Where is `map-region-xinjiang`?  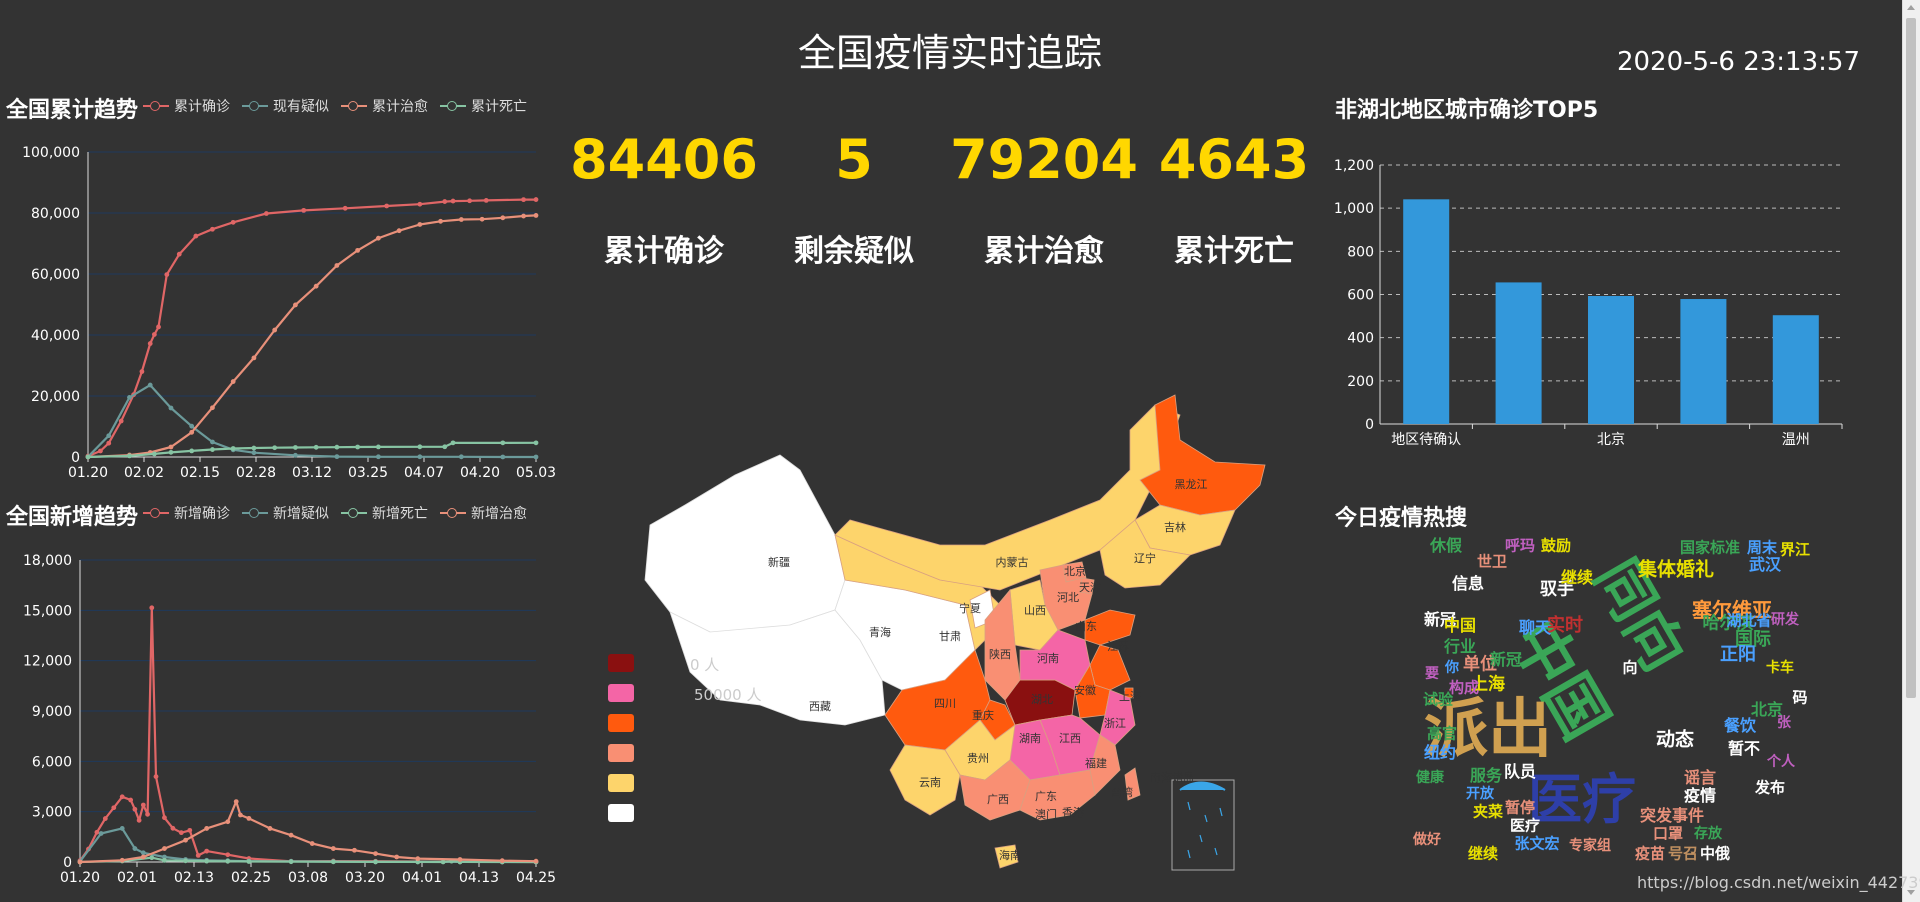
map-region-xinjiang is located at coordinates (745, 545).